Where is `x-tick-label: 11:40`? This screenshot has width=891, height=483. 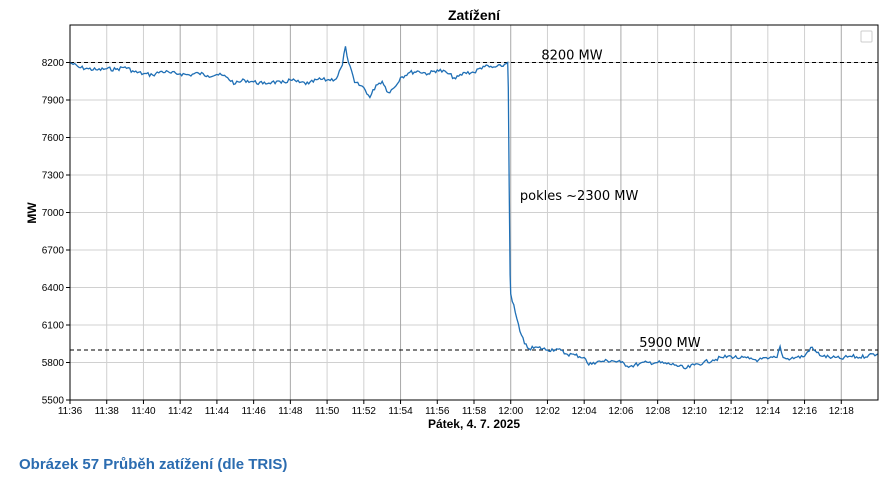
x-tick-label: 11:40 is located at coordinates (143, 411).